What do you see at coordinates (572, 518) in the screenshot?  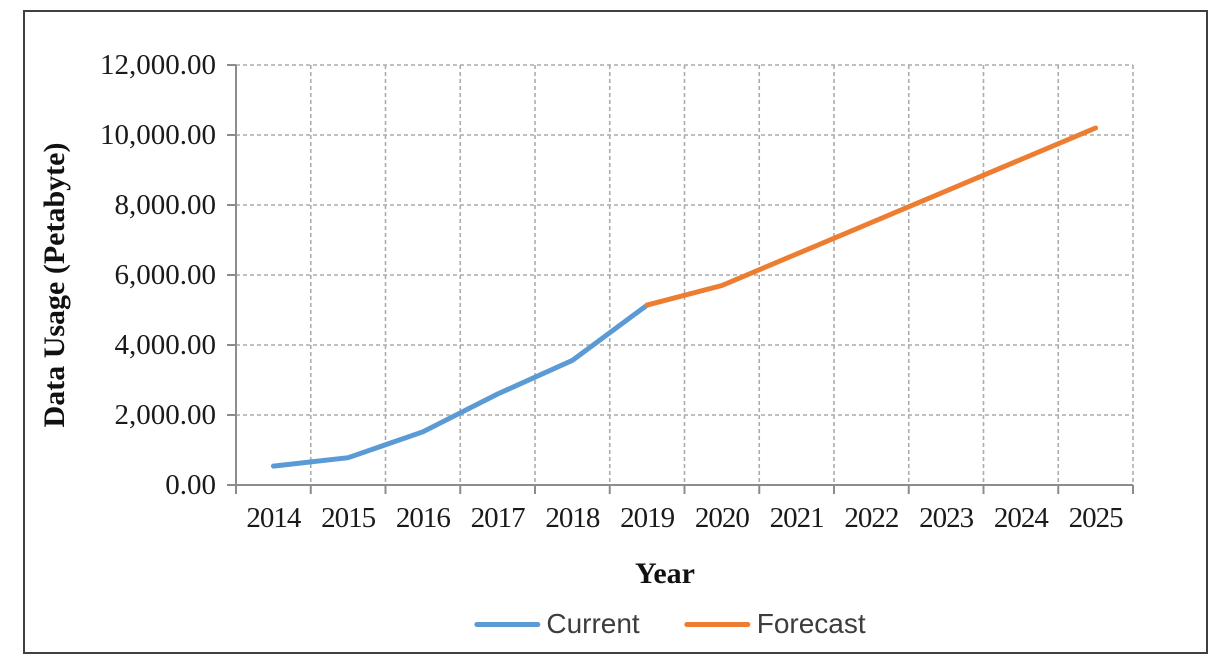 I see `x-tick-label: 2018` at bounding box center [572, 518].